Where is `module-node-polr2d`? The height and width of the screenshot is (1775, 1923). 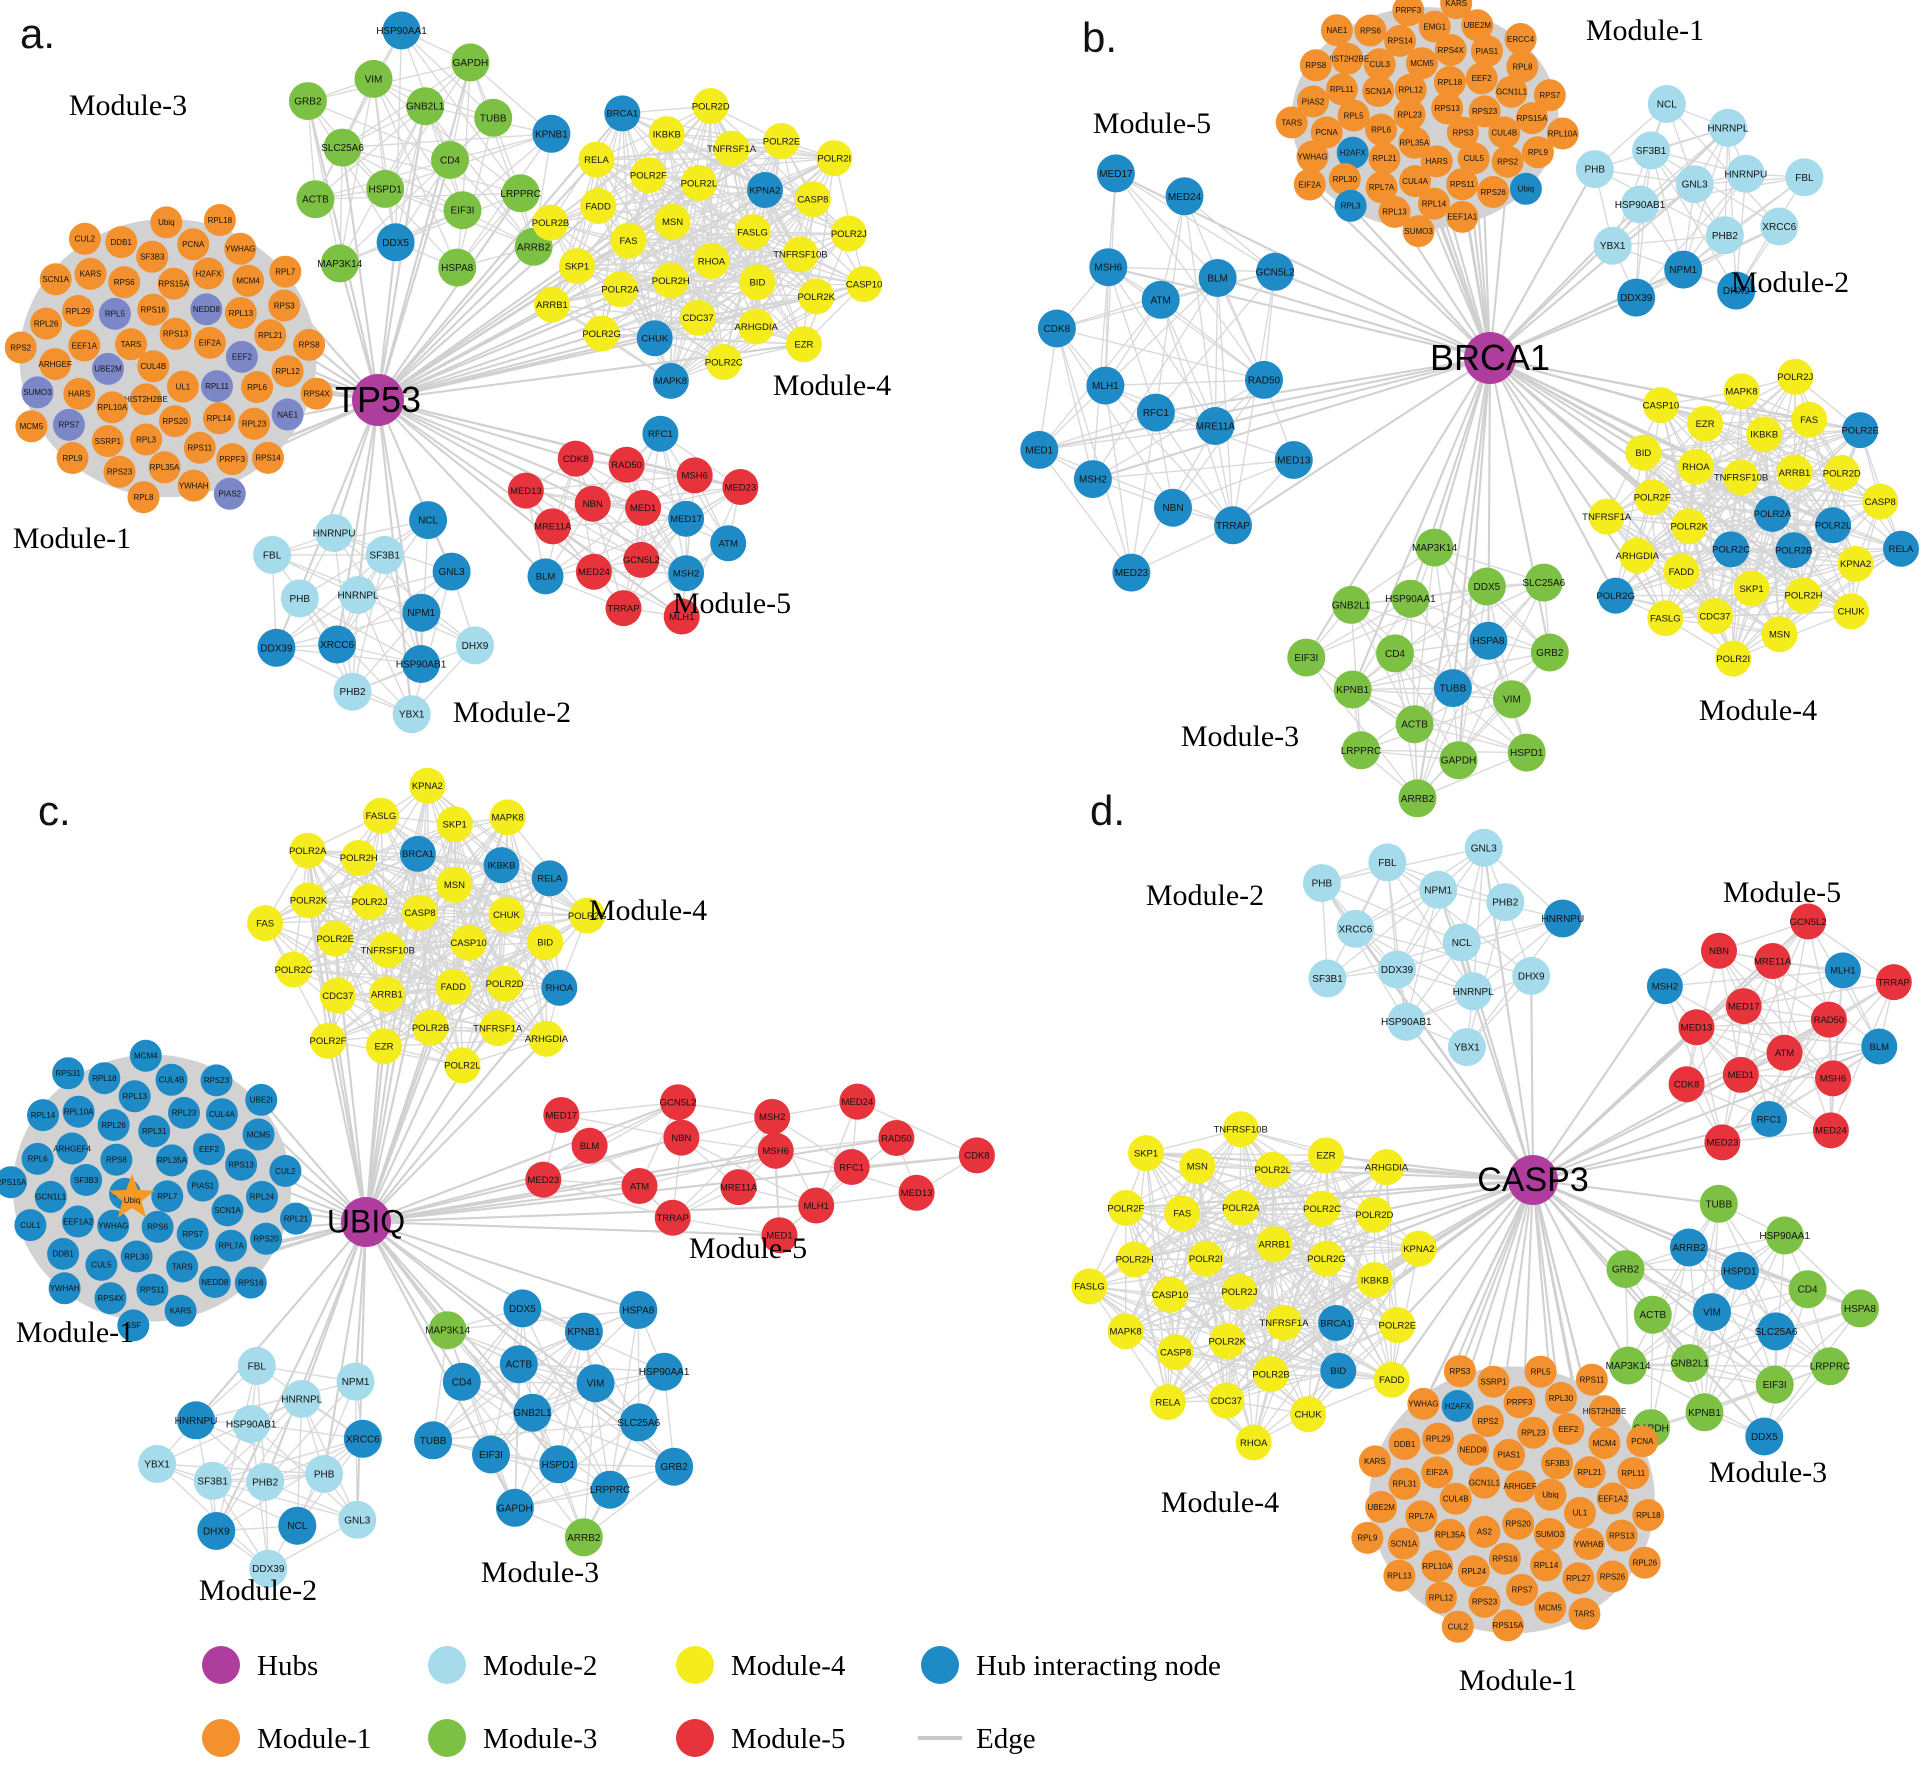
module-node-polr2d is located at coordinates (1841, 473).